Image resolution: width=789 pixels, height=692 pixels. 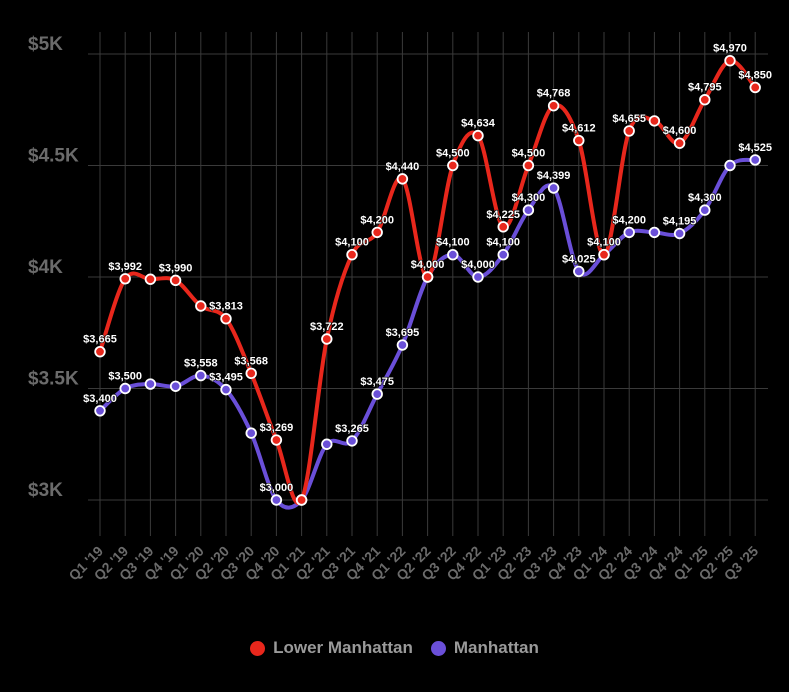 I want to click on data-label-lower-manhattan: $4,100, so click(x=352, y=243).